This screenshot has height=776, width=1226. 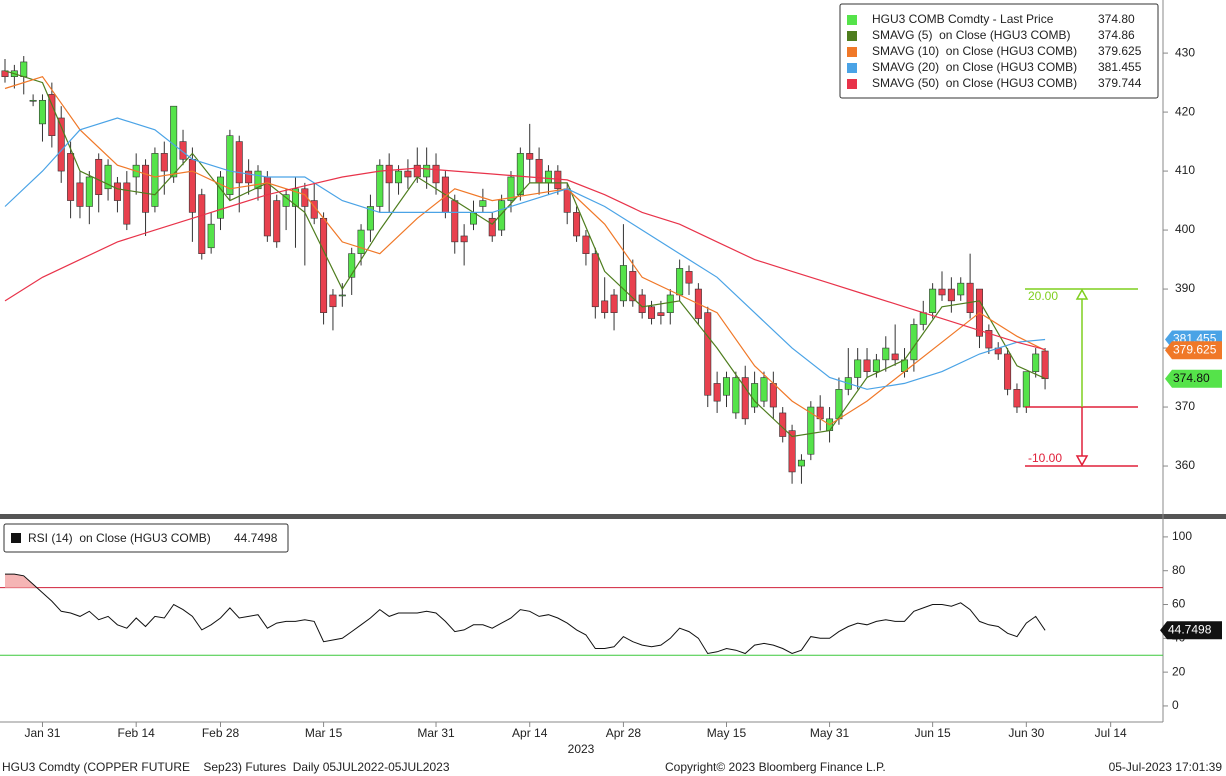 I want to click on rsi-y-tick-label: 80, so click(x=1179, y=570).